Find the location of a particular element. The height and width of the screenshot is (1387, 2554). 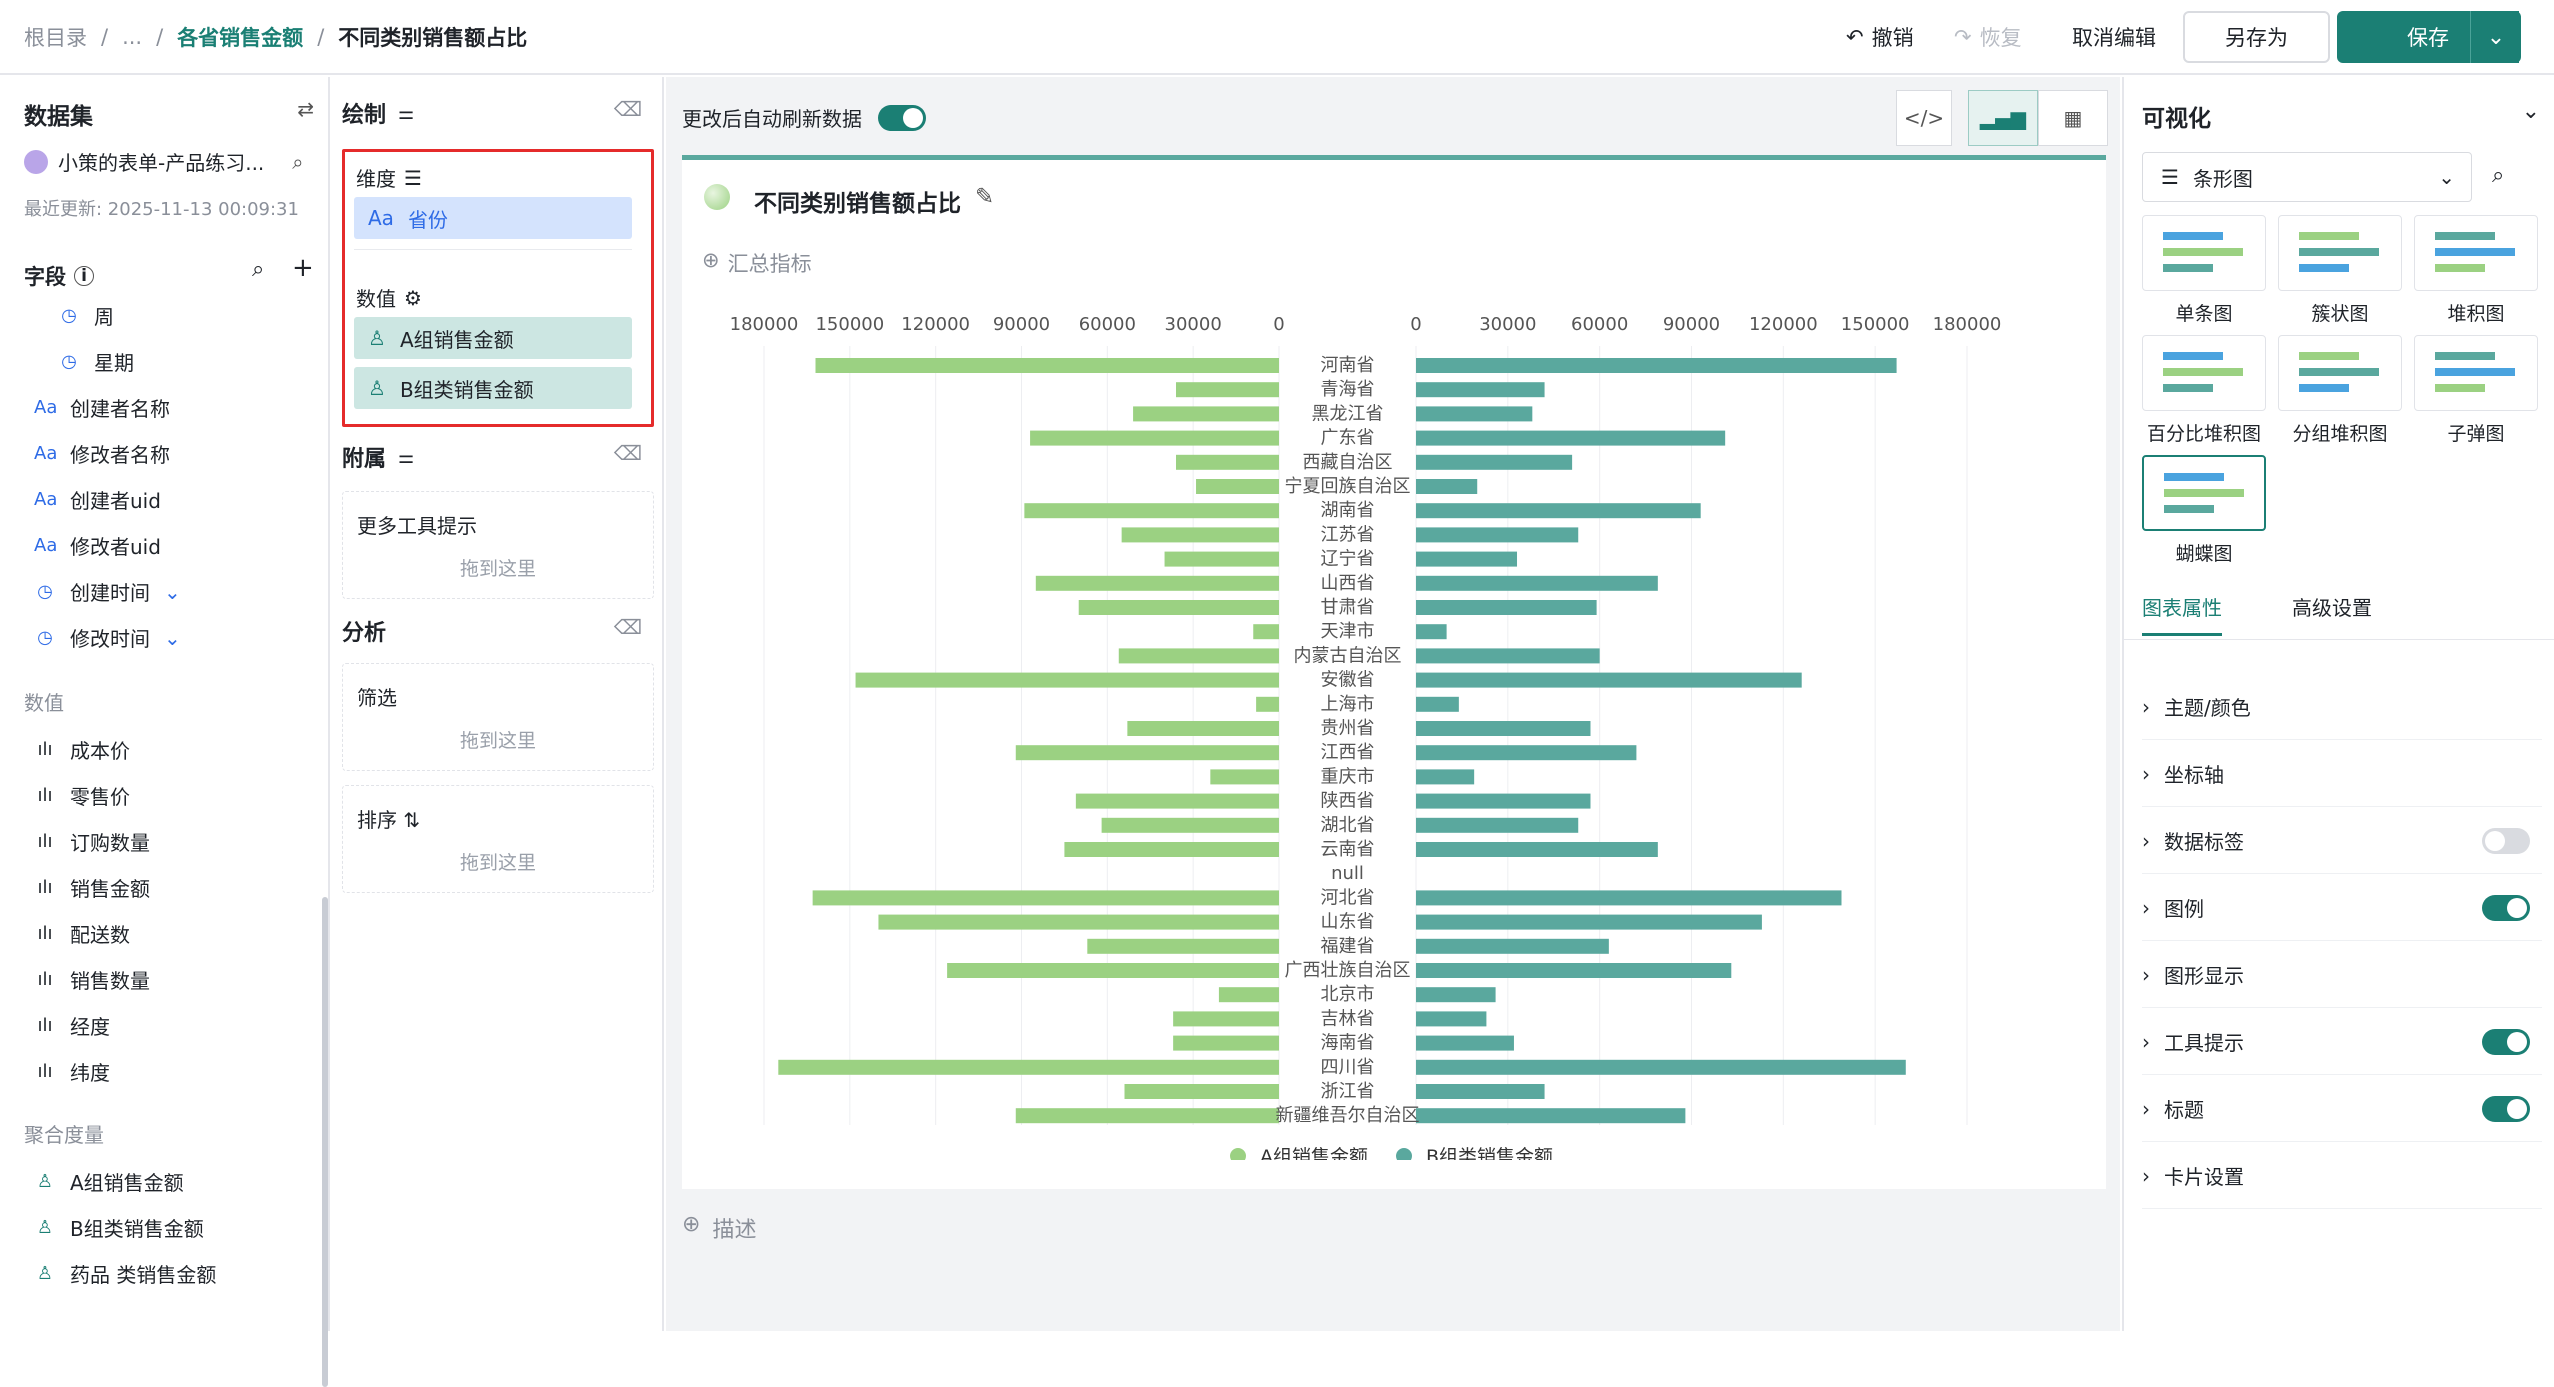

field-label: 药品 类销售金额 is located at coordinates (143, 1275).